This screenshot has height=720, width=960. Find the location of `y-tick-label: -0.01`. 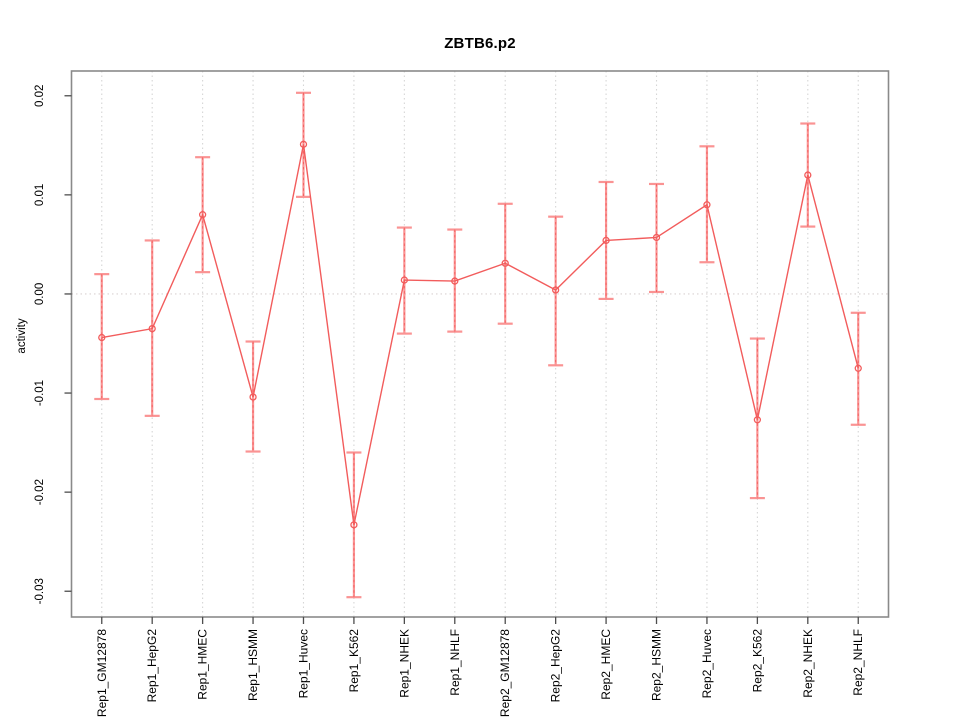

y-tick-label: -0.01 is located at coordinates (40, 393).